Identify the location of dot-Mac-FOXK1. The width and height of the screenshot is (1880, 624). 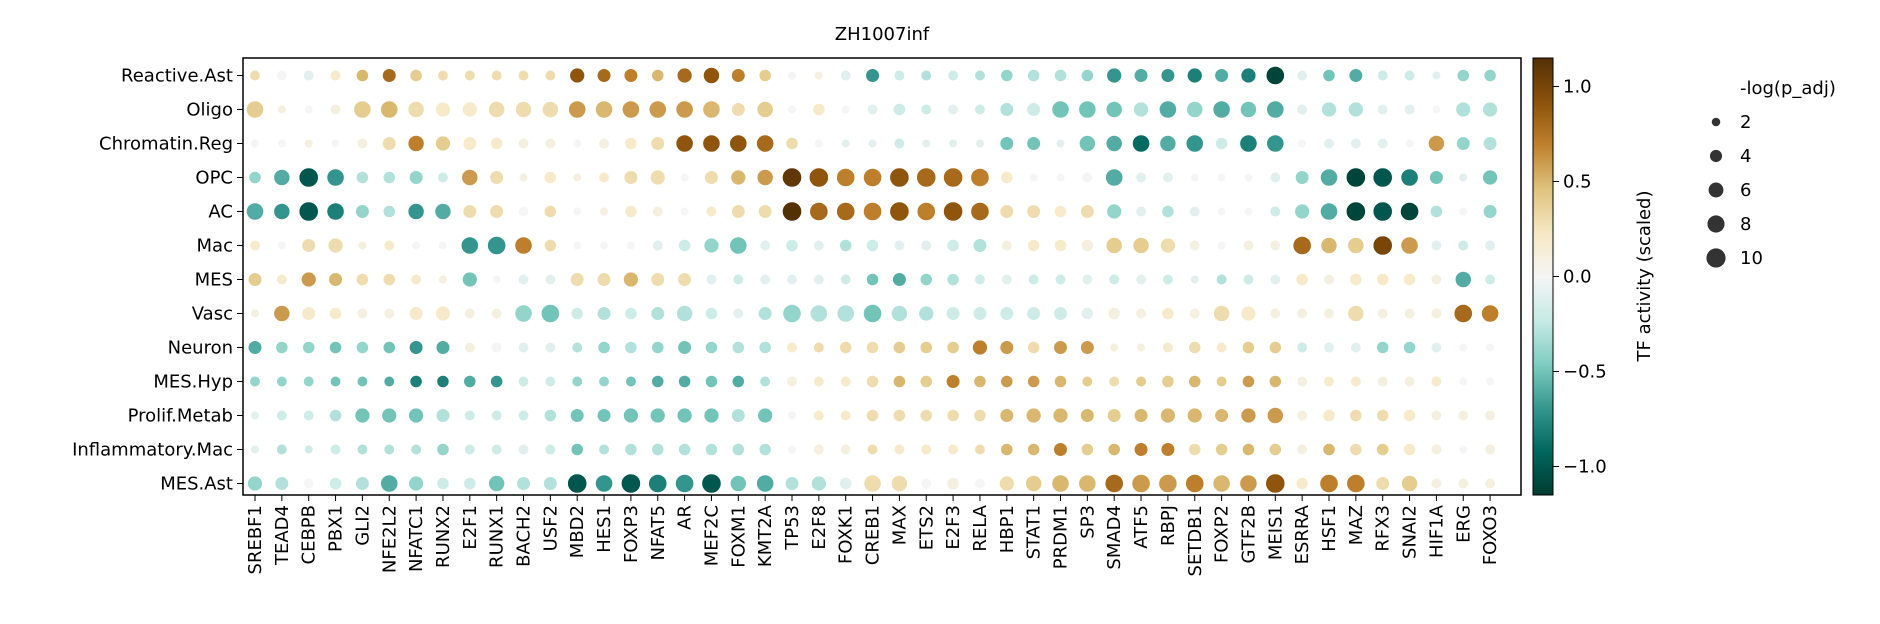
(846, 245).